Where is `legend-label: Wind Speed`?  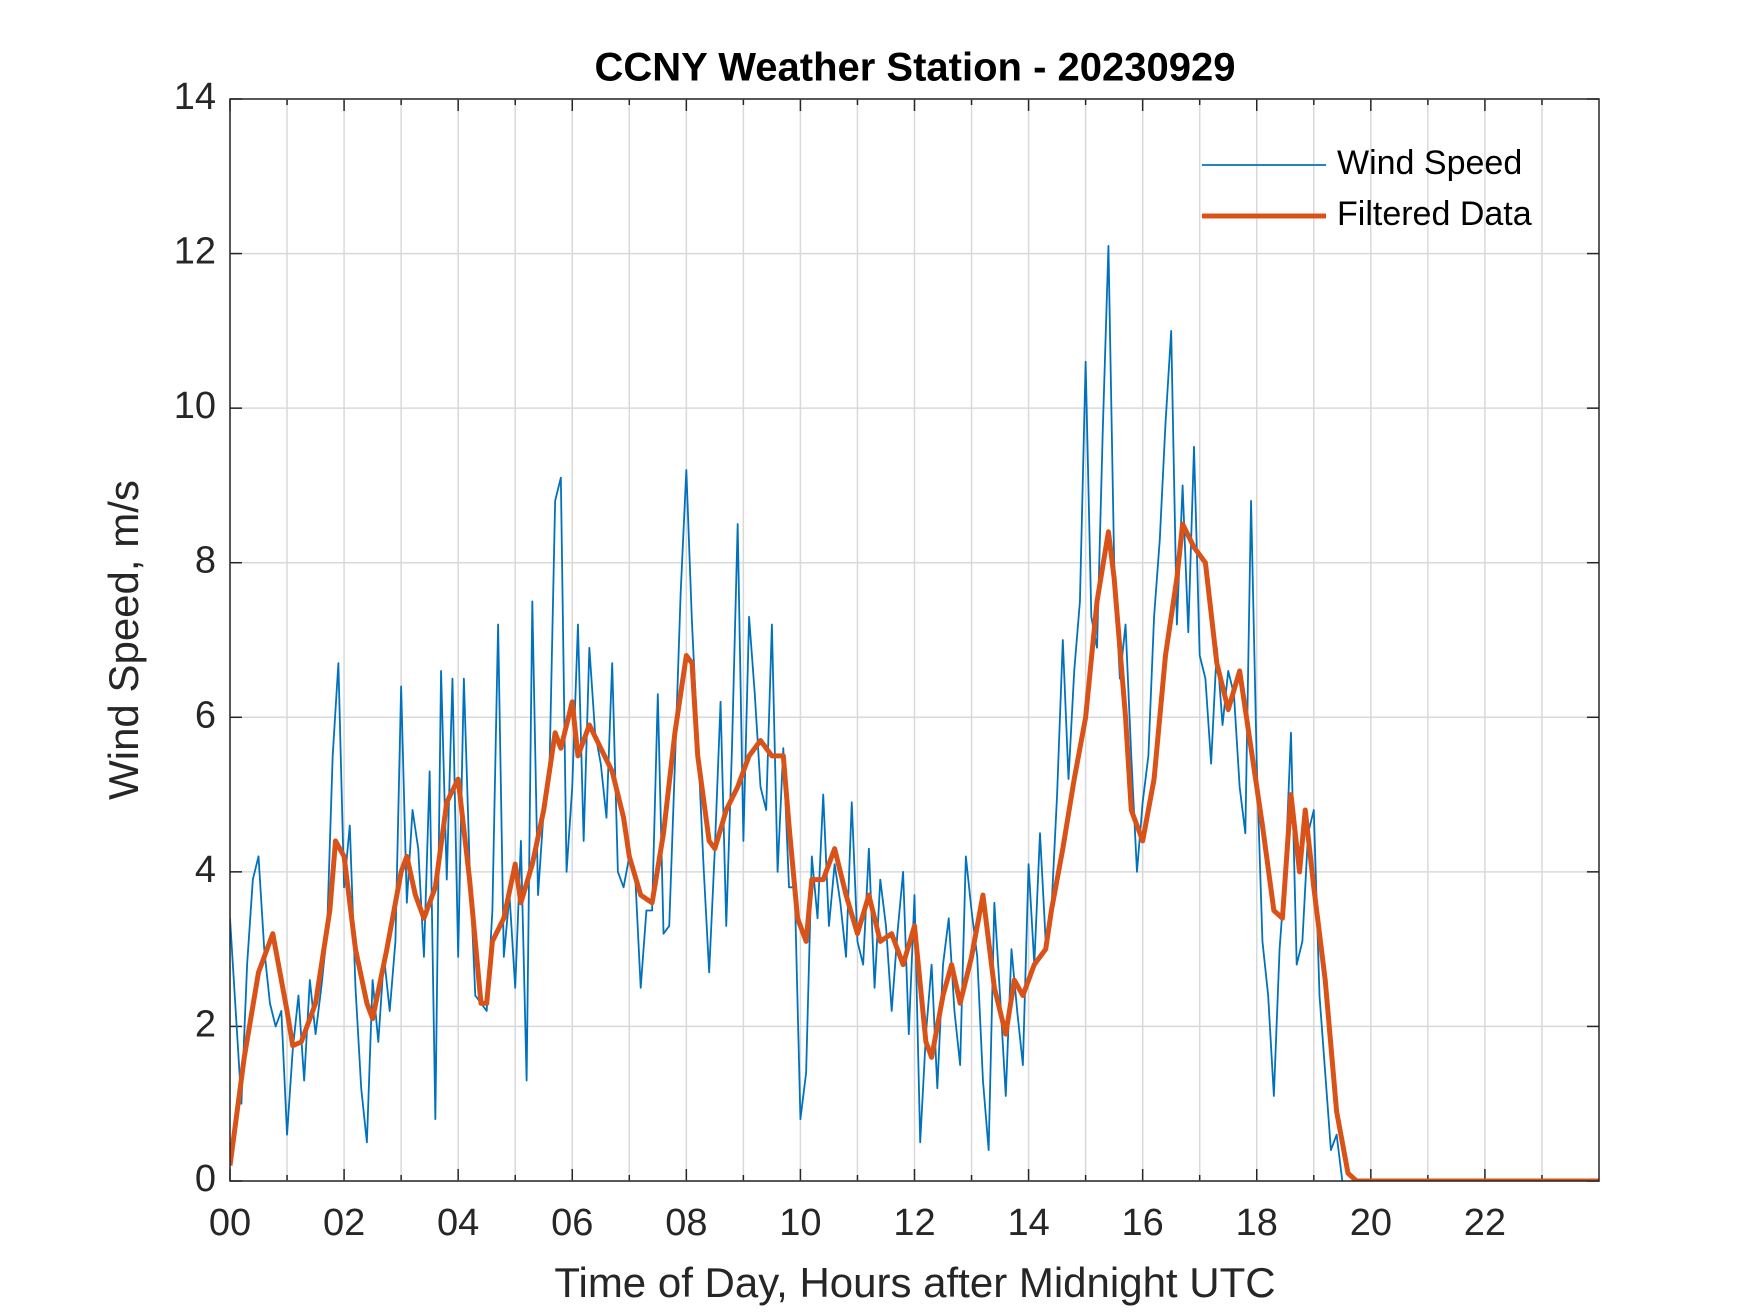
legend-label: Wind Speed is located at coordinates (1429, 163).